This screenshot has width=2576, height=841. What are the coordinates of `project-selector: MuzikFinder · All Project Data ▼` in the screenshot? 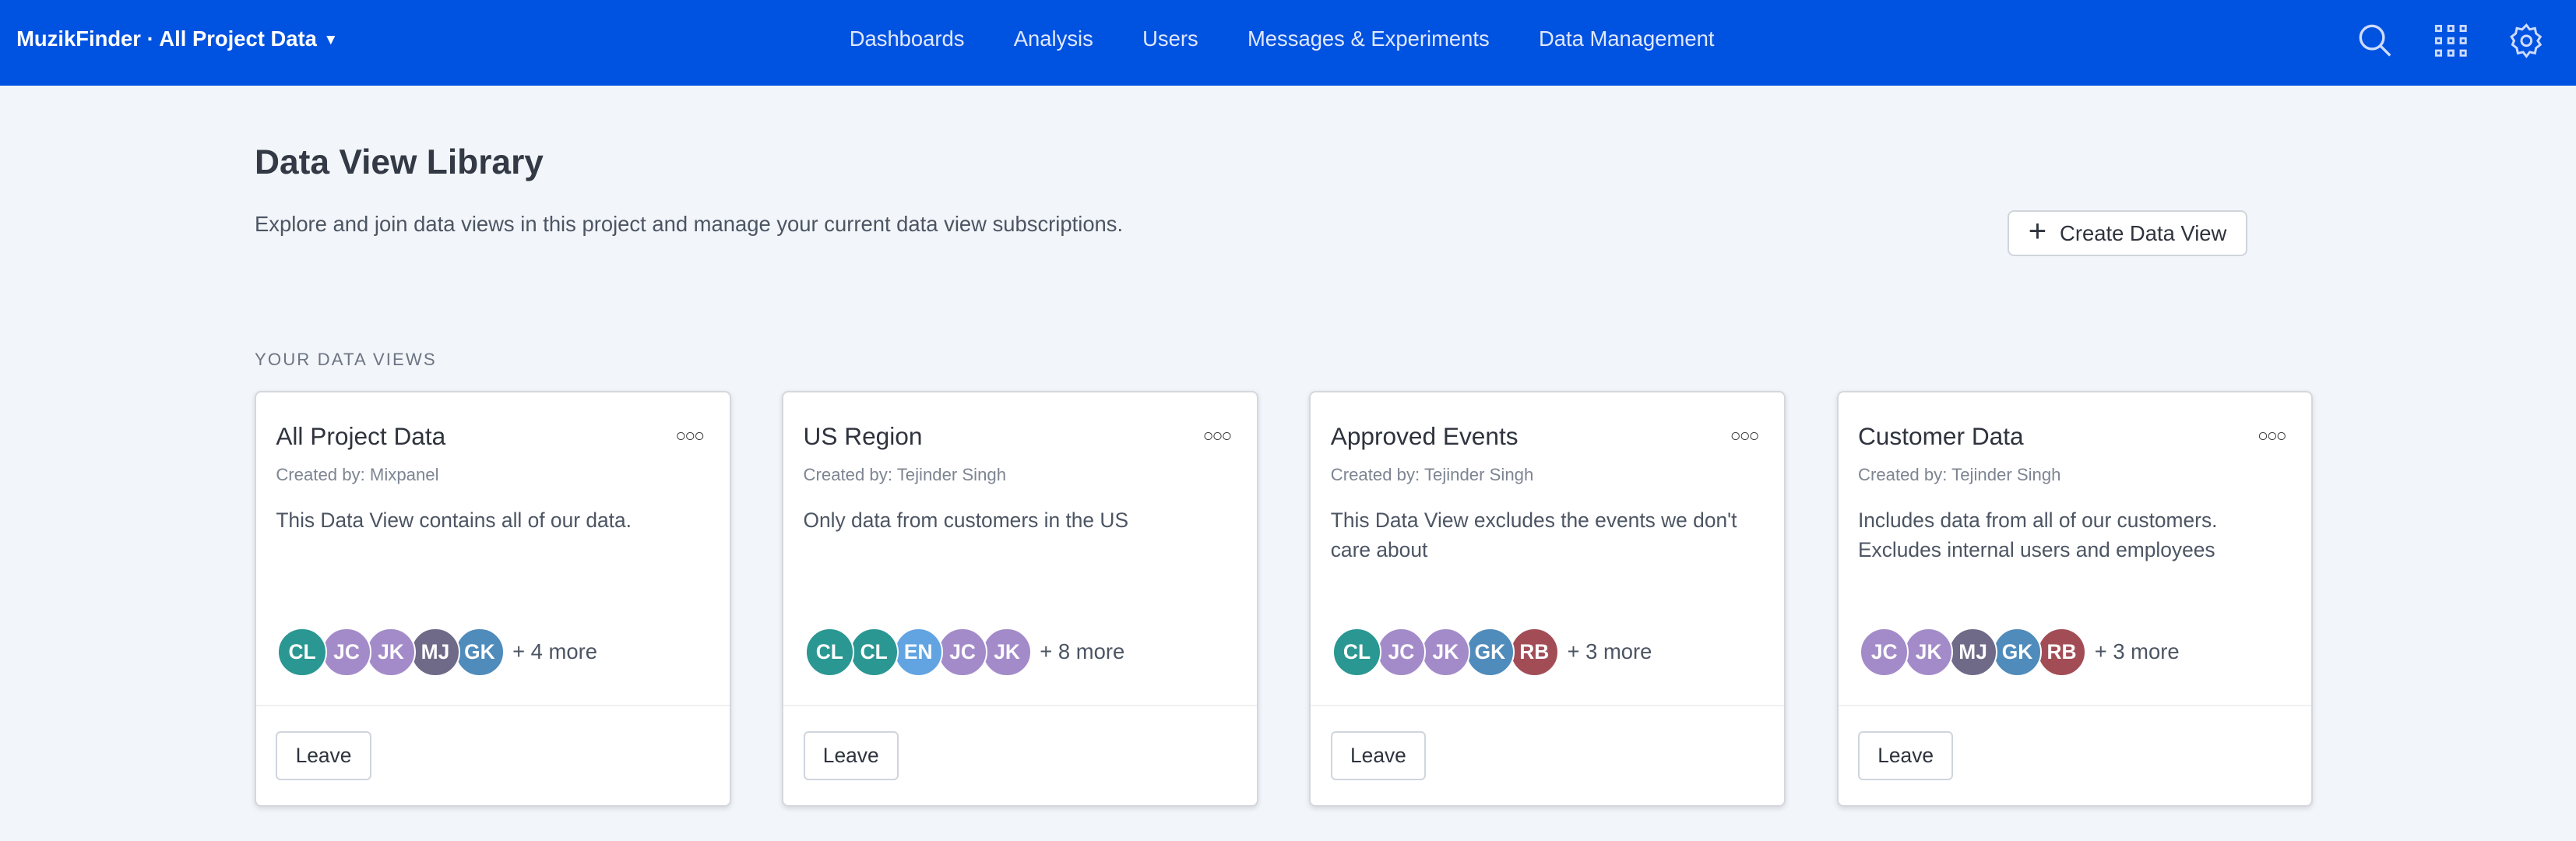 It's located at (177, 38).